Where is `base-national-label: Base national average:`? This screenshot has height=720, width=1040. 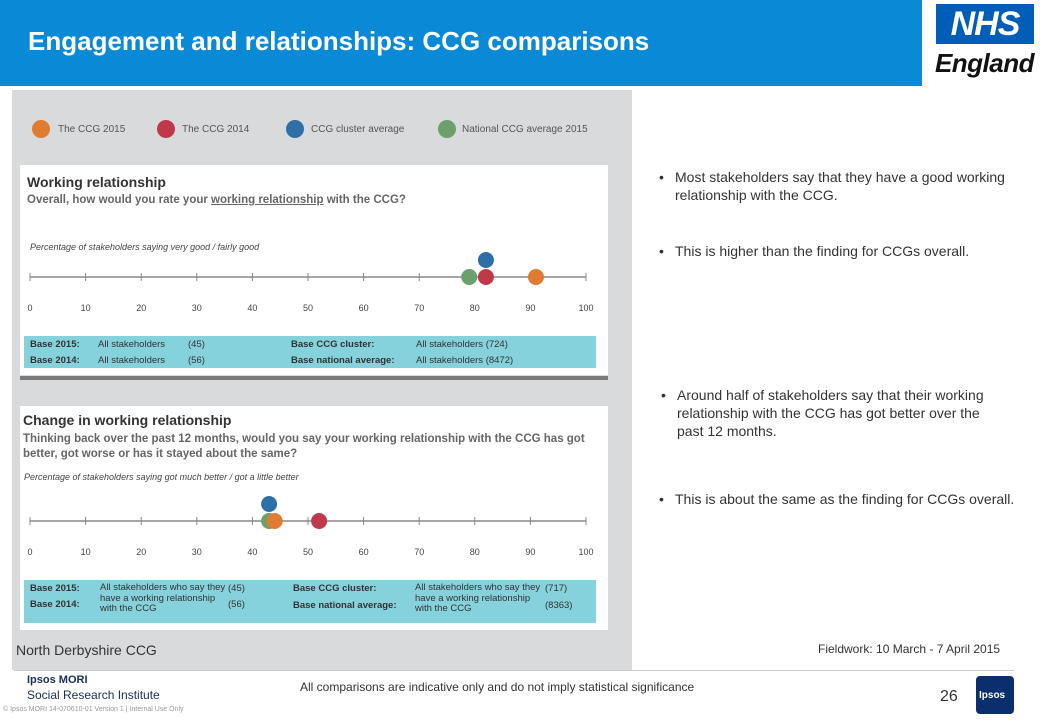
base-national-label: Base national average: is located at coordinates (343, 360).